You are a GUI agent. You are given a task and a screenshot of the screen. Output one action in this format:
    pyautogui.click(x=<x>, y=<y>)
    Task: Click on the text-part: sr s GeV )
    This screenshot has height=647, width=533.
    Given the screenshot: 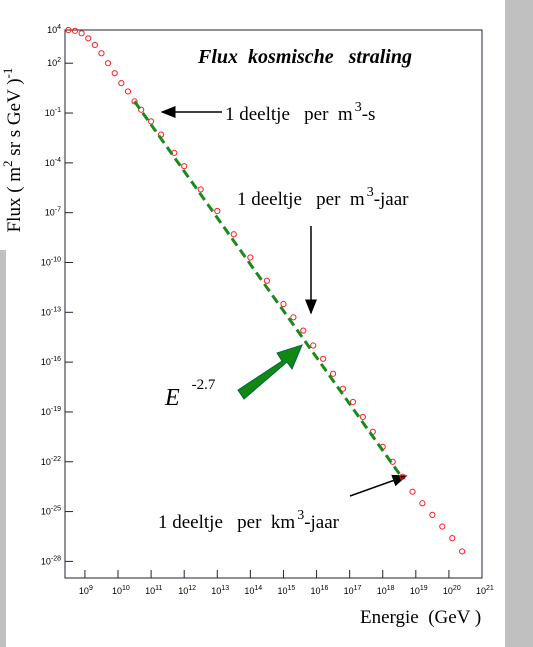 What is the action you would take?
    pyautogui.click(x=14, y=119)
    